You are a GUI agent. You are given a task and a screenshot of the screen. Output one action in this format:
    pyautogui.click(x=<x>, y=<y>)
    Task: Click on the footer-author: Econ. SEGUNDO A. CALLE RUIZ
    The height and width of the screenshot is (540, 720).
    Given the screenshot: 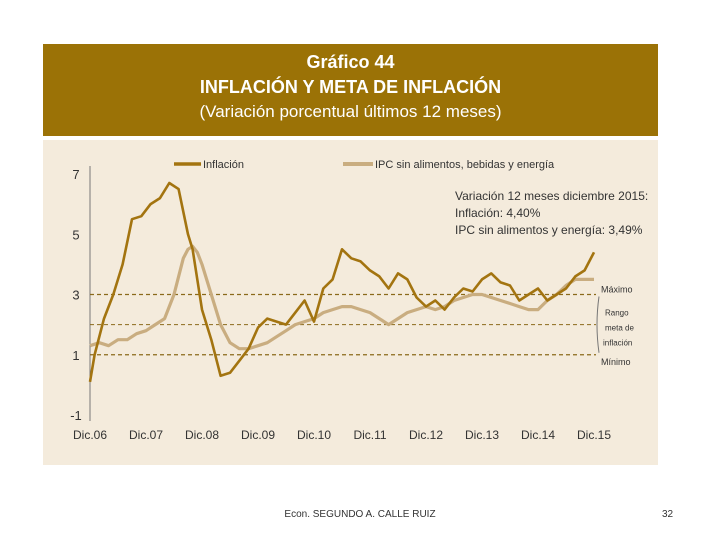 What is the action you would take?
    pyautogui.click(x=360, y=514)
    